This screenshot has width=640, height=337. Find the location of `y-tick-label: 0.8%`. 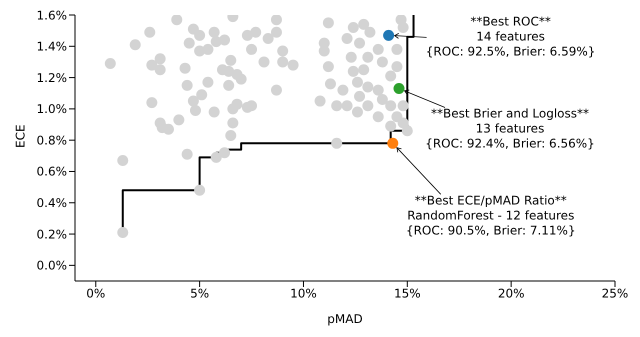

y-tick-label: 0.8% is located at coordinates (51, 140).